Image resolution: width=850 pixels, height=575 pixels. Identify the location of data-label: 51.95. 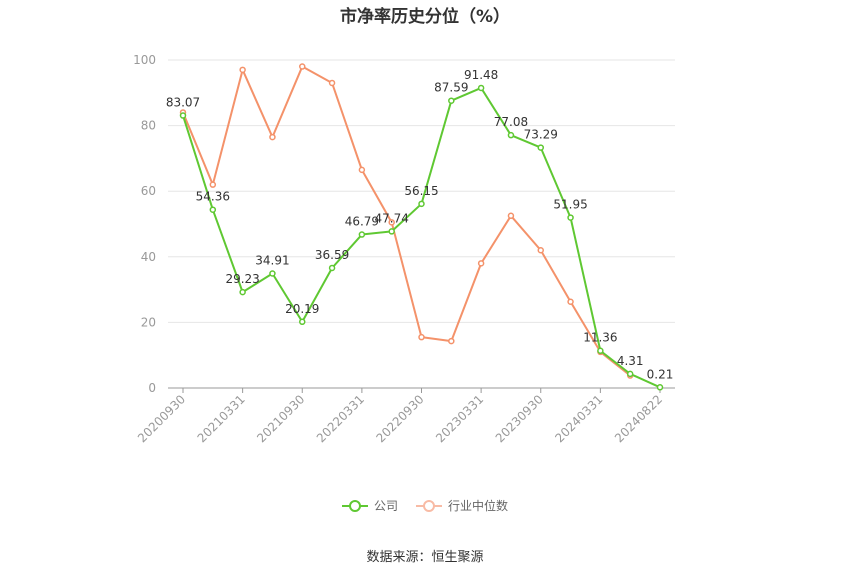
(570, 205).